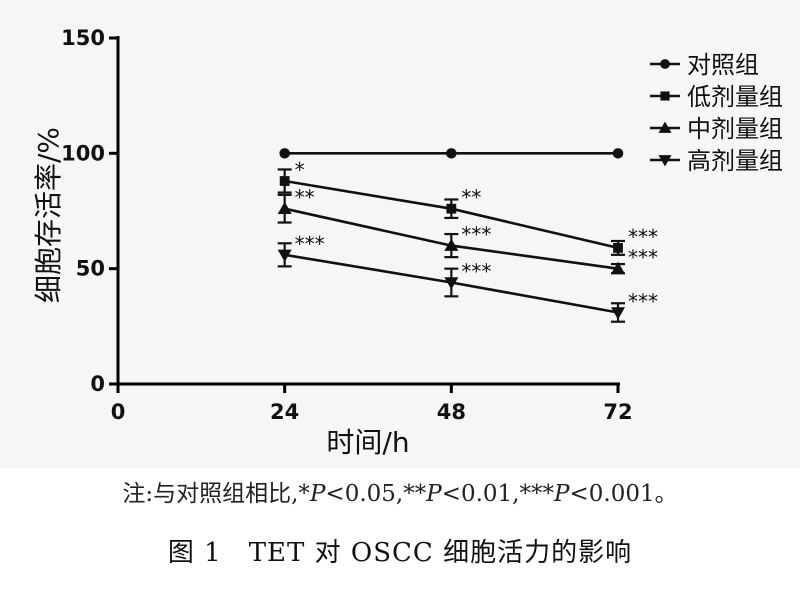  What do you see at coordinates (735, 97) in the screenshot?
I see `legend-label: 低剂量组` at bounding box center [735, 97].